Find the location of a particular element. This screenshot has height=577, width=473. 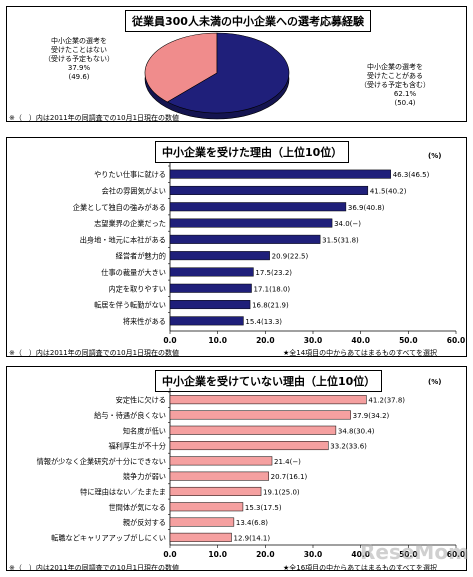

reasons-not-applied-note-left: ※（ ）内は2011年の同調査での10月1日現在の数値 is located at coordinates (94, 568).